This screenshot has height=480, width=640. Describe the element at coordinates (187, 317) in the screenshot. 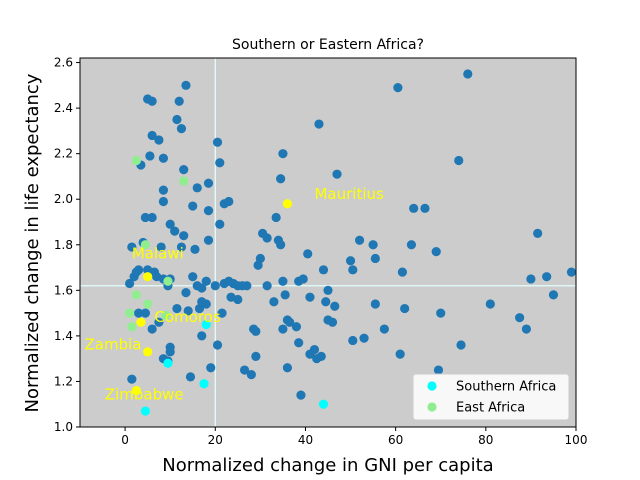

I see `annotation-label: Comoros` at that location.